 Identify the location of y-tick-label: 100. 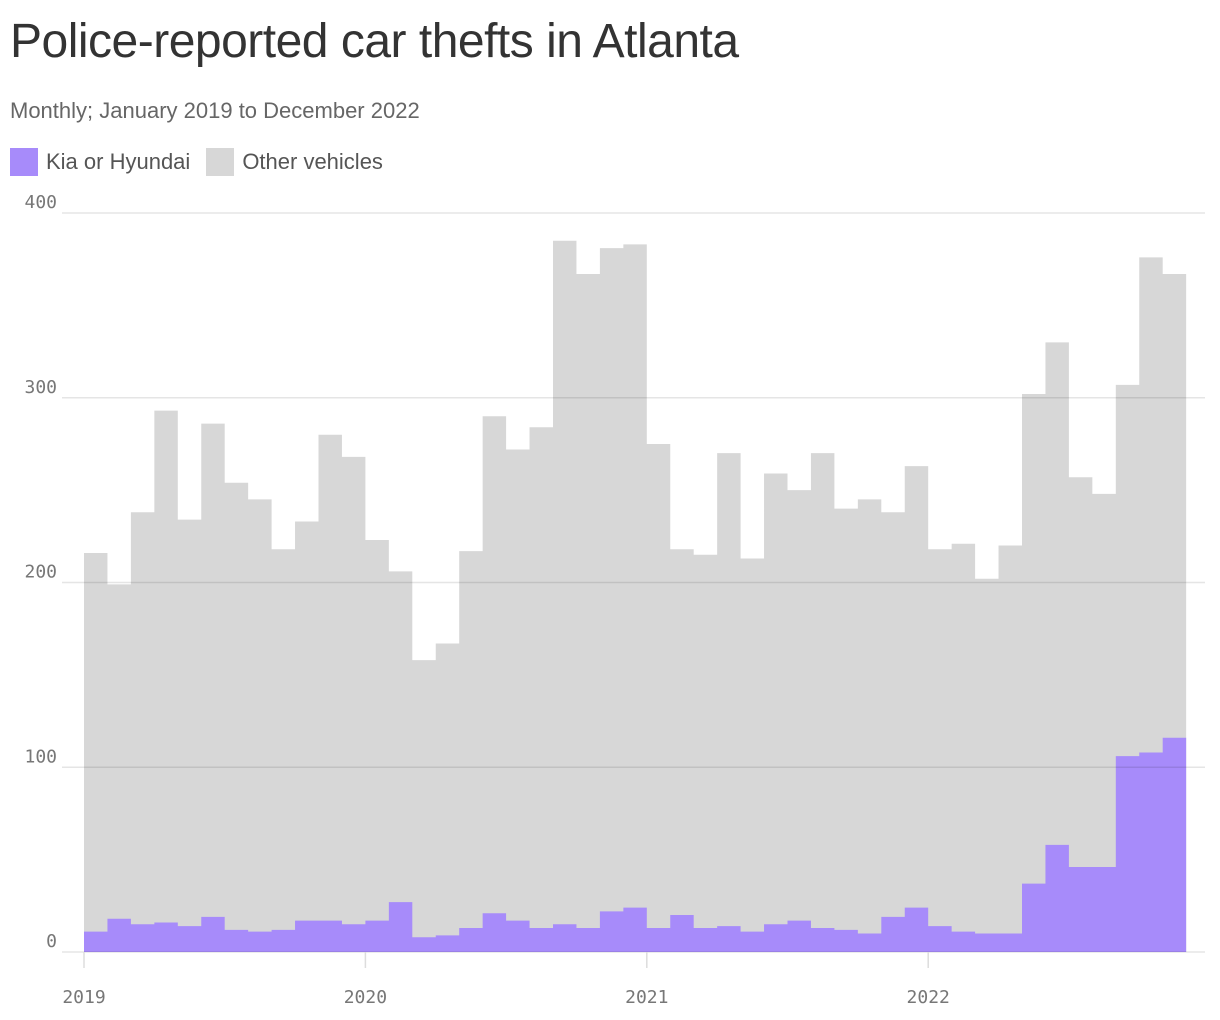
(40, 756).